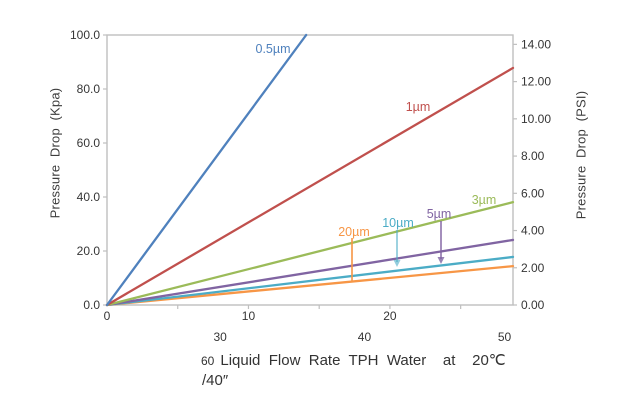 This screenshot has height=408, width=624. What do you see at coordinates (91, 305) in the screenshot?
I see `y-left-tick-label: 0.0` at bounding box center [91, 305].